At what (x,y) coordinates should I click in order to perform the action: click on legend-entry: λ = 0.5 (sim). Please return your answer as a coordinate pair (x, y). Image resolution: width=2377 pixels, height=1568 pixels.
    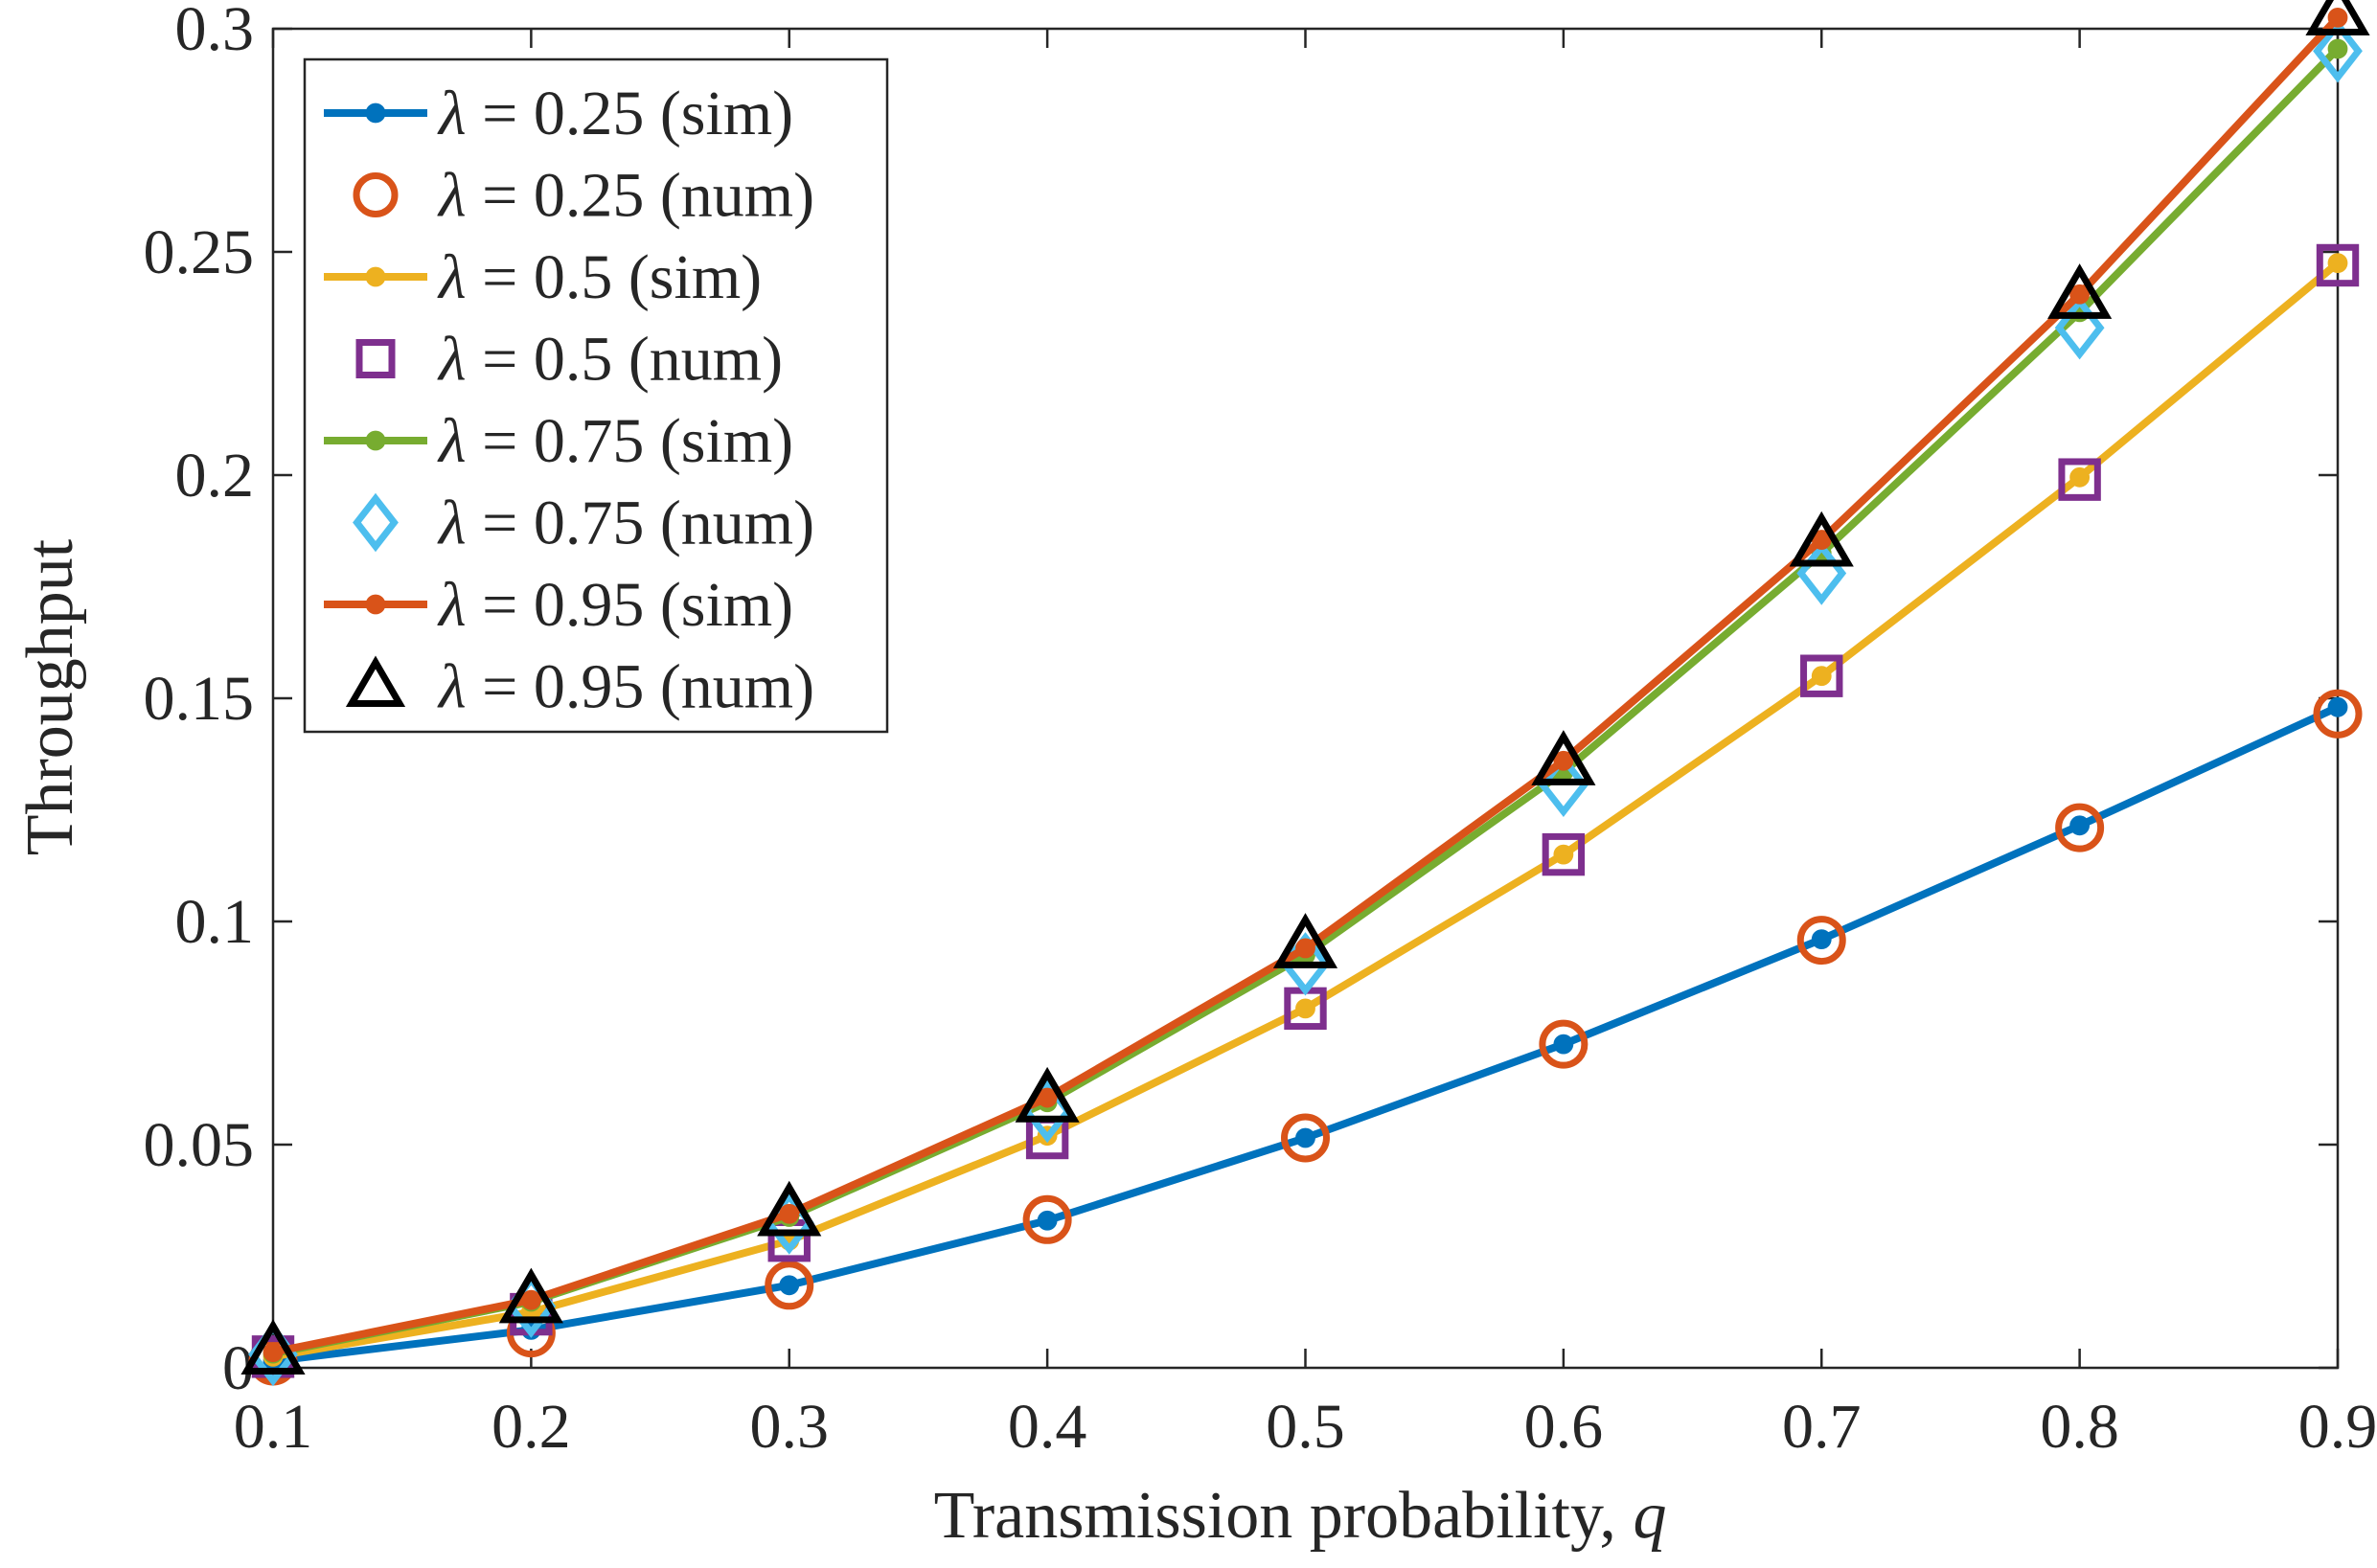
    Looking at the image, I should click on (543, 277).